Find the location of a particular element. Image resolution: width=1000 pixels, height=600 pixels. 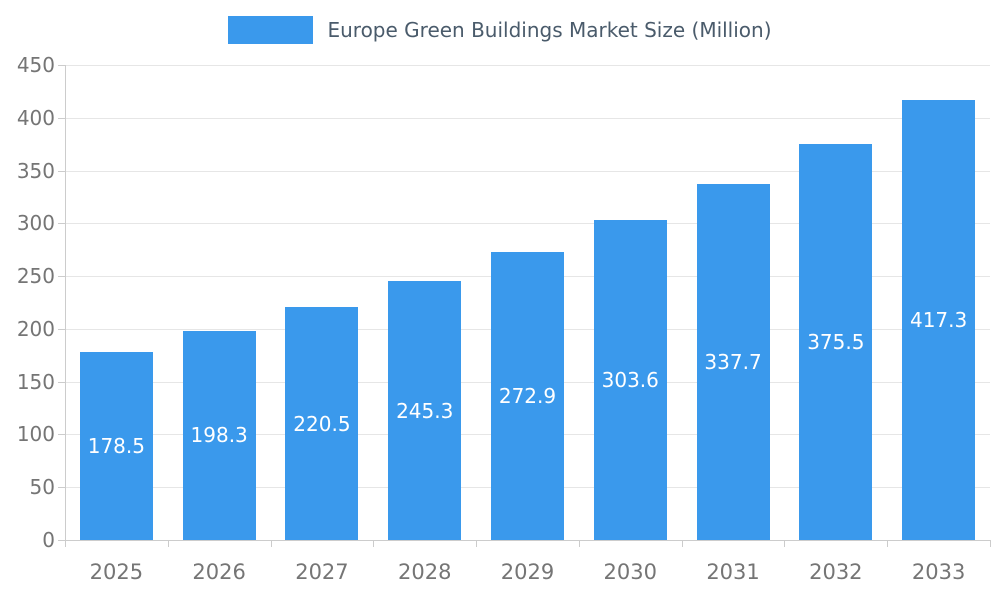

x-axis-tick-label: 2027 is located at coordinates (322, 572).